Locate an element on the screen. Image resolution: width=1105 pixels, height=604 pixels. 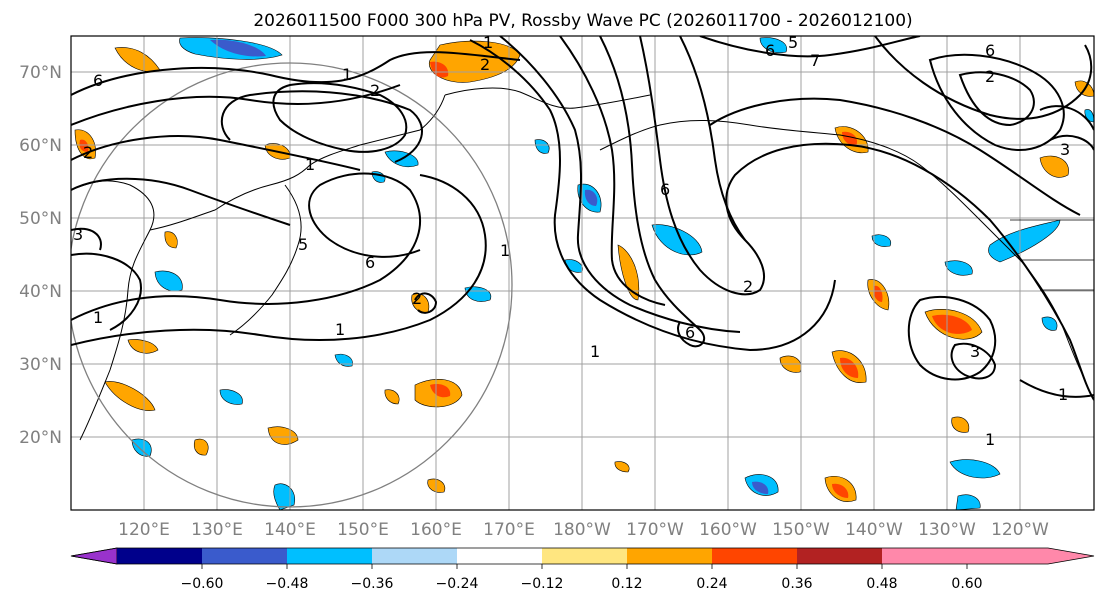
lon-label: 120°W is located at coordinates (1020, 530).